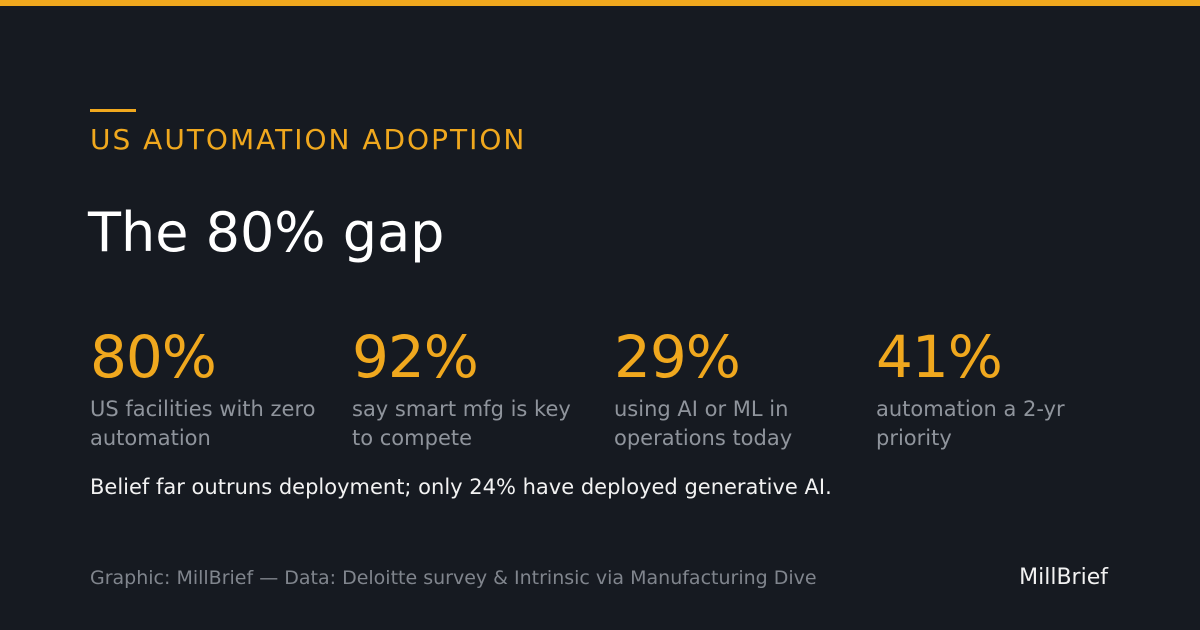  What do you see at coordinates (266, 233) in the screenshot?
I see `page-title: The 80% gap` at bounding box center [266, 233].